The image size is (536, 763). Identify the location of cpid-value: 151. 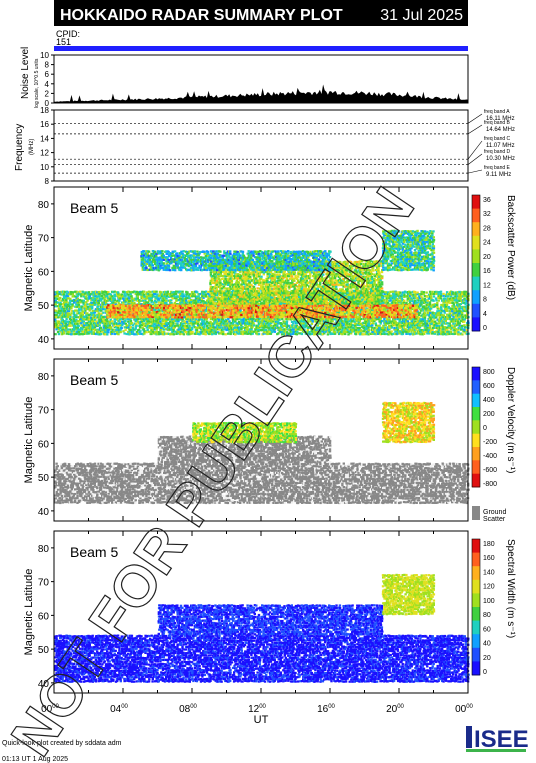
(63, 42).